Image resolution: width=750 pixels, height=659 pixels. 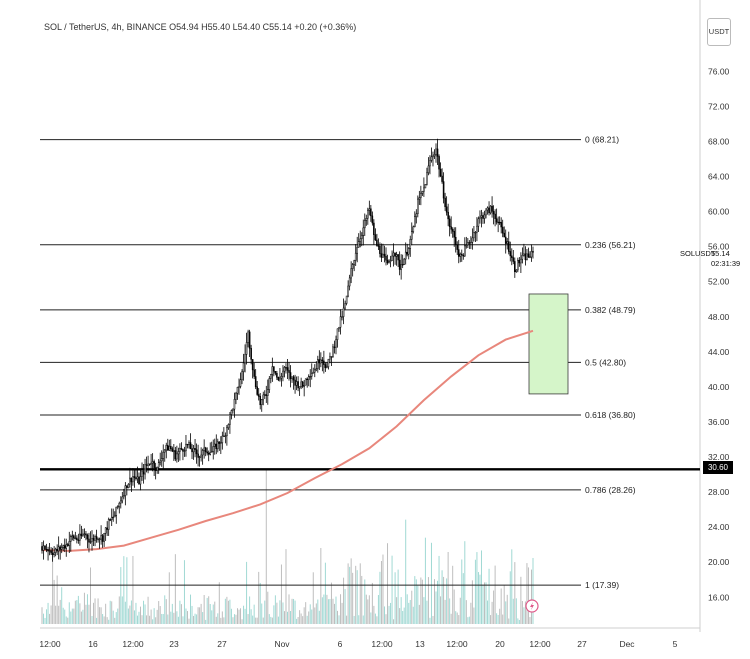 I want to click on fib-label-2: 0.382 (48.79), so click(x=610, y=310).